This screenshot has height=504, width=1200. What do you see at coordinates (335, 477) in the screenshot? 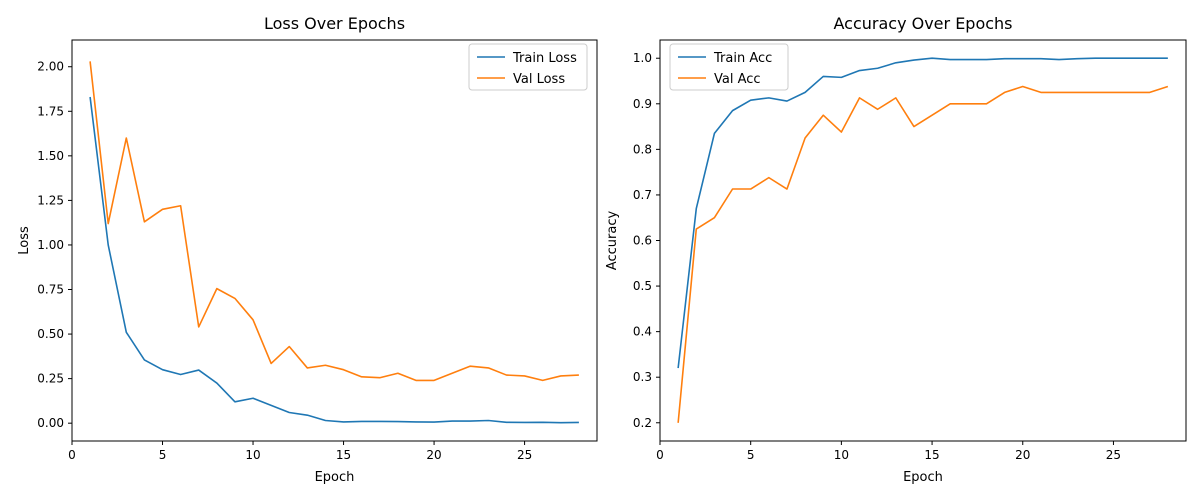
I see `chart-1-x-axis-label: Epoch` at bounding box center [335, 477].